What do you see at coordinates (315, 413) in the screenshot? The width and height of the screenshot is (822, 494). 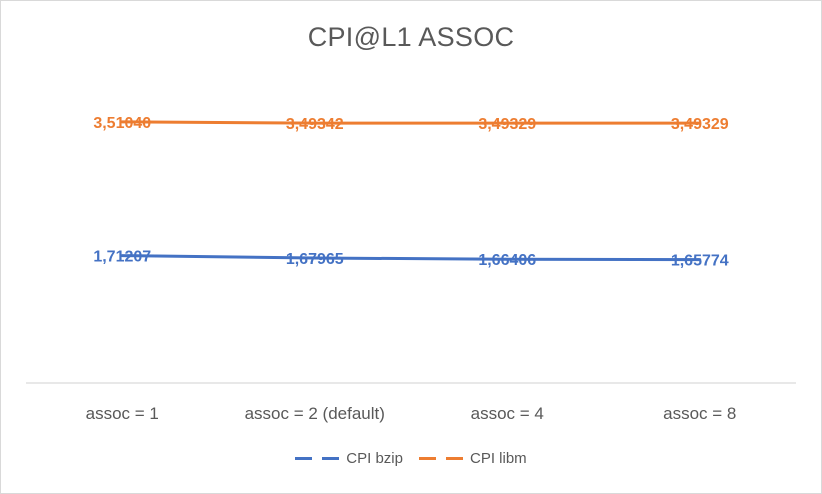 I see `x-tick-label: assoc = 2 (default)` at bounding box center [315, 413].